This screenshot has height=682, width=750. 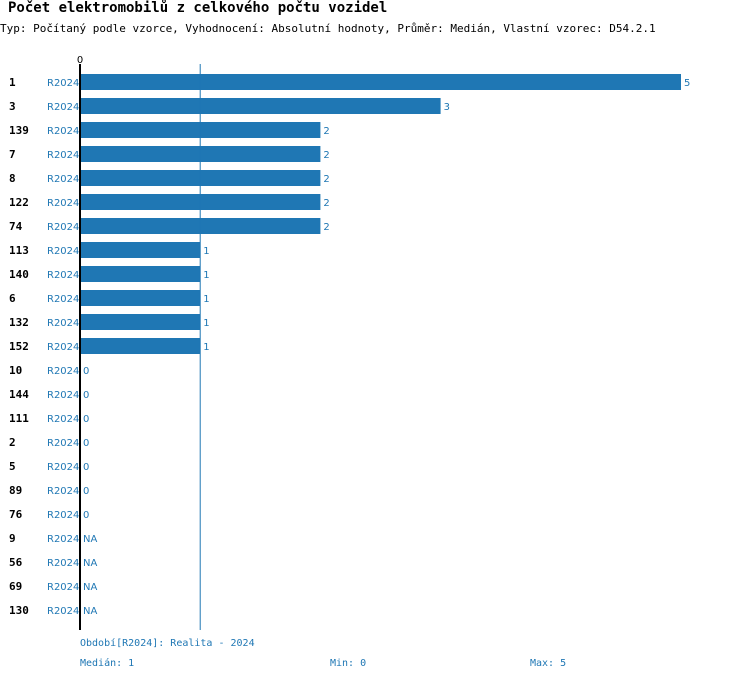 I want to click on category-label: 69, so click(x=15, y=586).